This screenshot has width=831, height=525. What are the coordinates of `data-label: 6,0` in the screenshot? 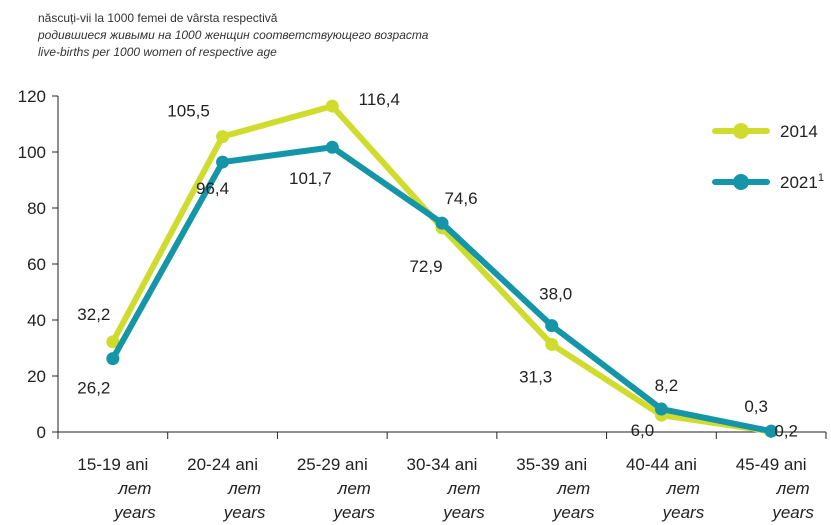 It's located at (643, 430).